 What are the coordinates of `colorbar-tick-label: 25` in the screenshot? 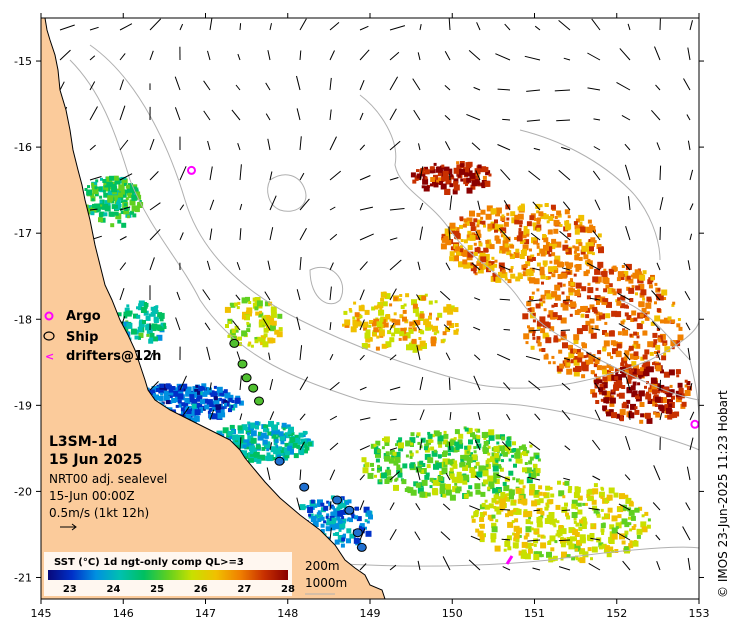 It's located at (157, 589).